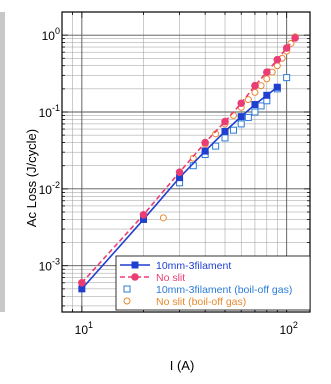 Image resolution: width=331 pixels, height=384 pixels. Describe the element at coordinates (295, 325) in the screenshot. I see `x-tick-label-exponent: 2` at that location.